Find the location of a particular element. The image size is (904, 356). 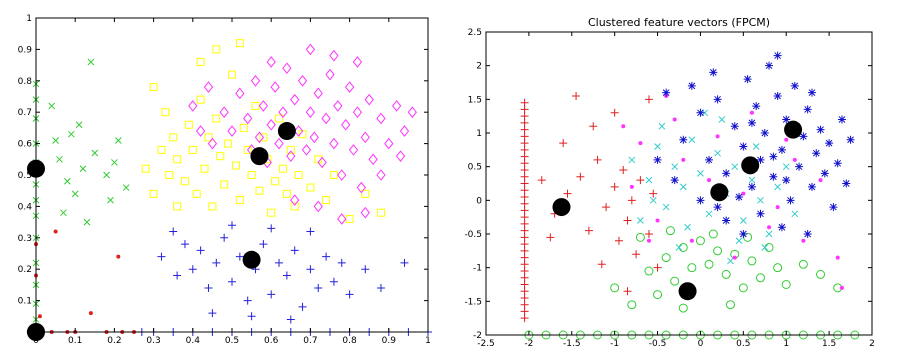

x-tick-label: -1.5 is located at coordinates (572, 344).